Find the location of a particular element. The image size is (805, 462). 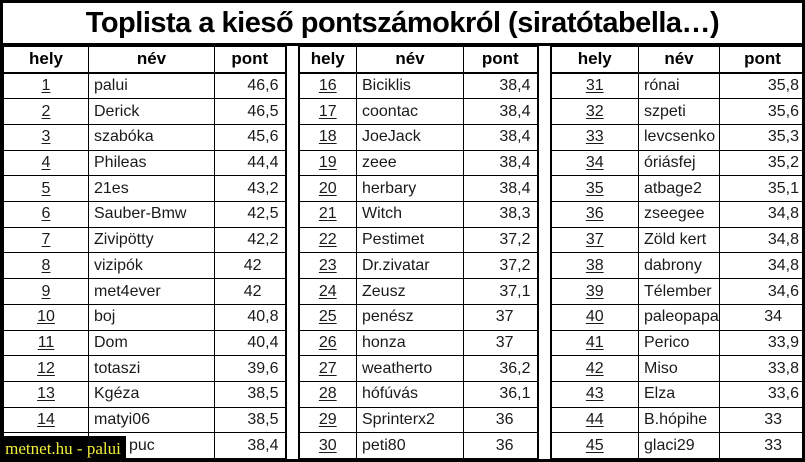

rank-cell: 20 is located at coordinates (327, 189).